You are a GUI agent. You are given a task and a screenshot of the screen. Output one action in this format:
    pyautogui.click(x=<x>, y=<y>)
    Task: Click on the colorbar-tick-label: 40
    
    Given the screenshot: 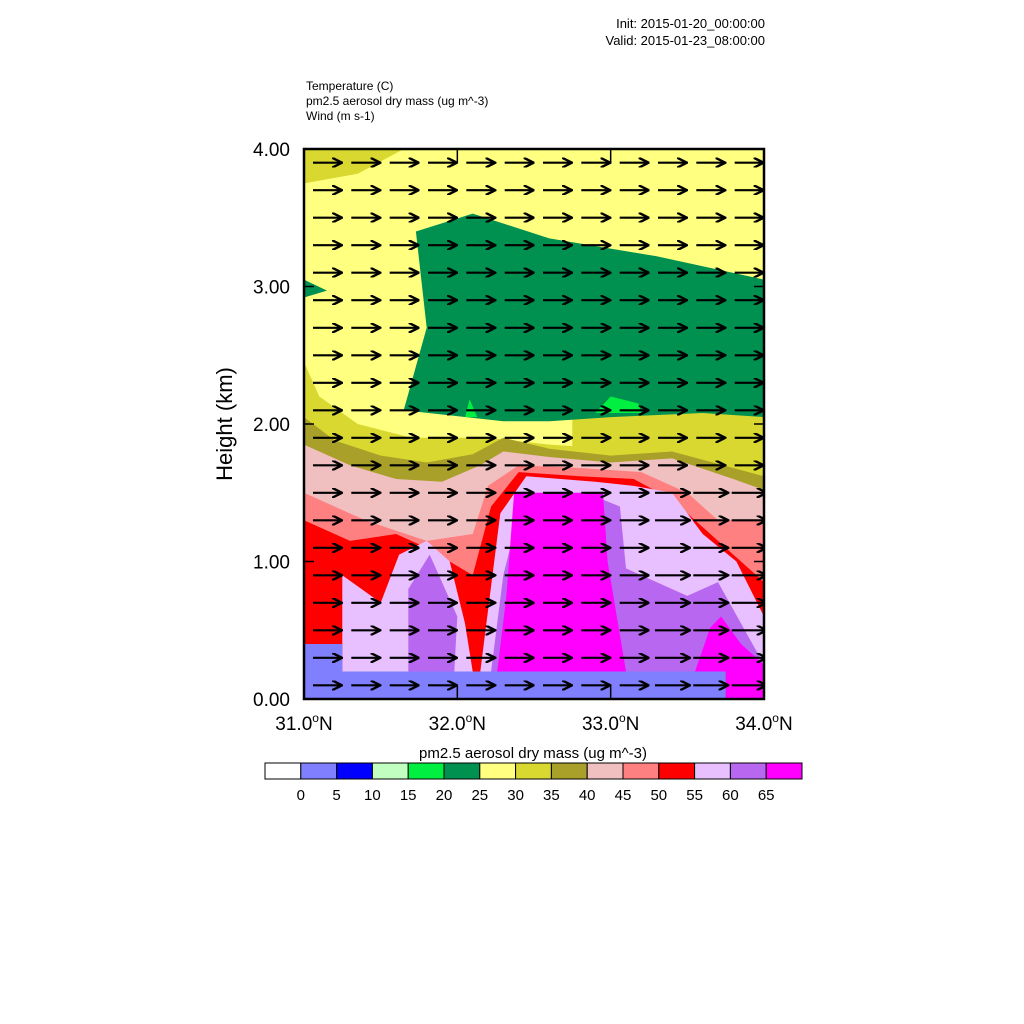 What is the action you would take?
    pyautogui.click(x=587, y=795)
    